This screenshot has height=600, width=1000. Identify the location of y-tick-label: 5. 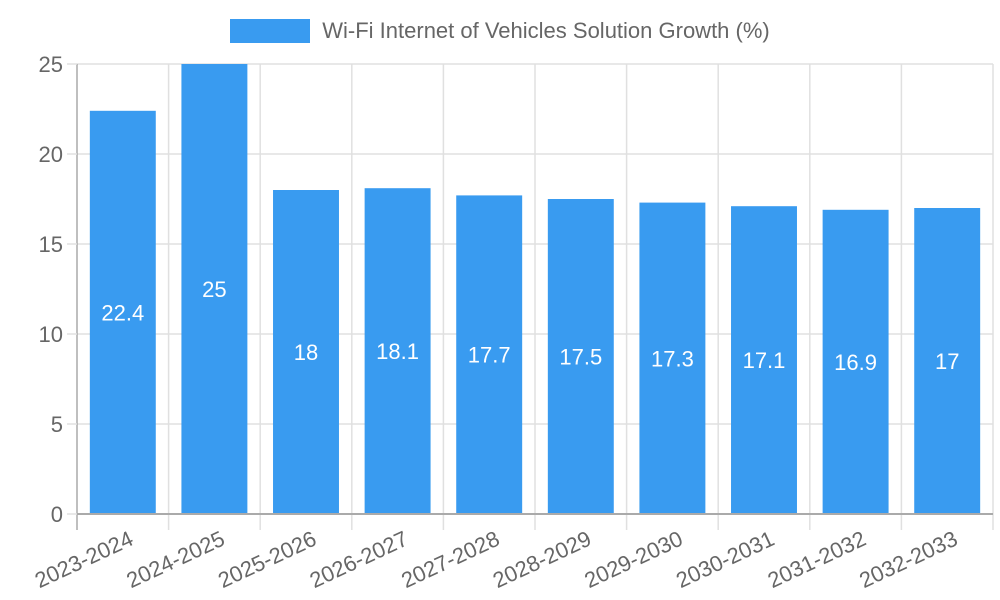
(57, 424).